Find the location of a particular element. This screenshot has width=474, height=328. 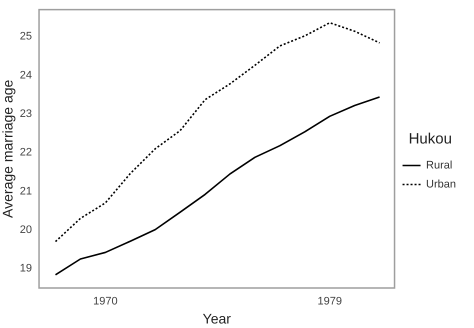

y-tick-label: 25 is located at coordinates (26, 36).